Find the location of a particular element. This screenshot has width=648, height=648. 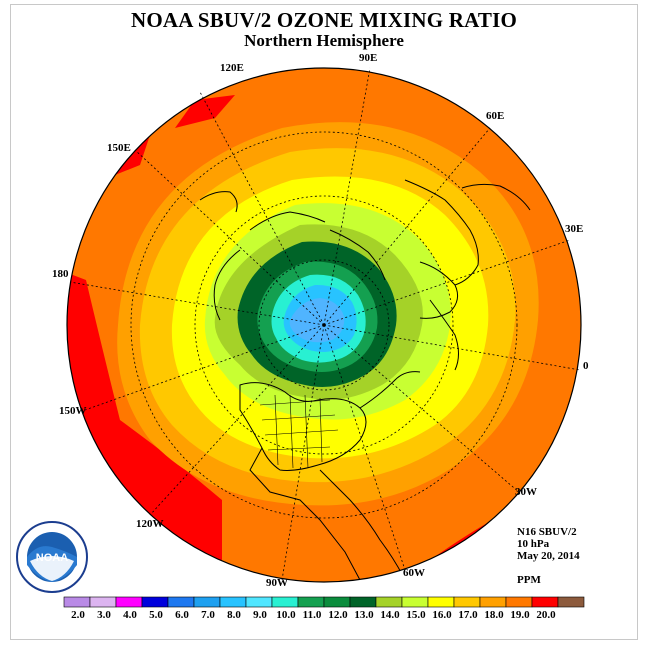

colorbar-tick-label: 20.0 is located at coordinates (546, 615).